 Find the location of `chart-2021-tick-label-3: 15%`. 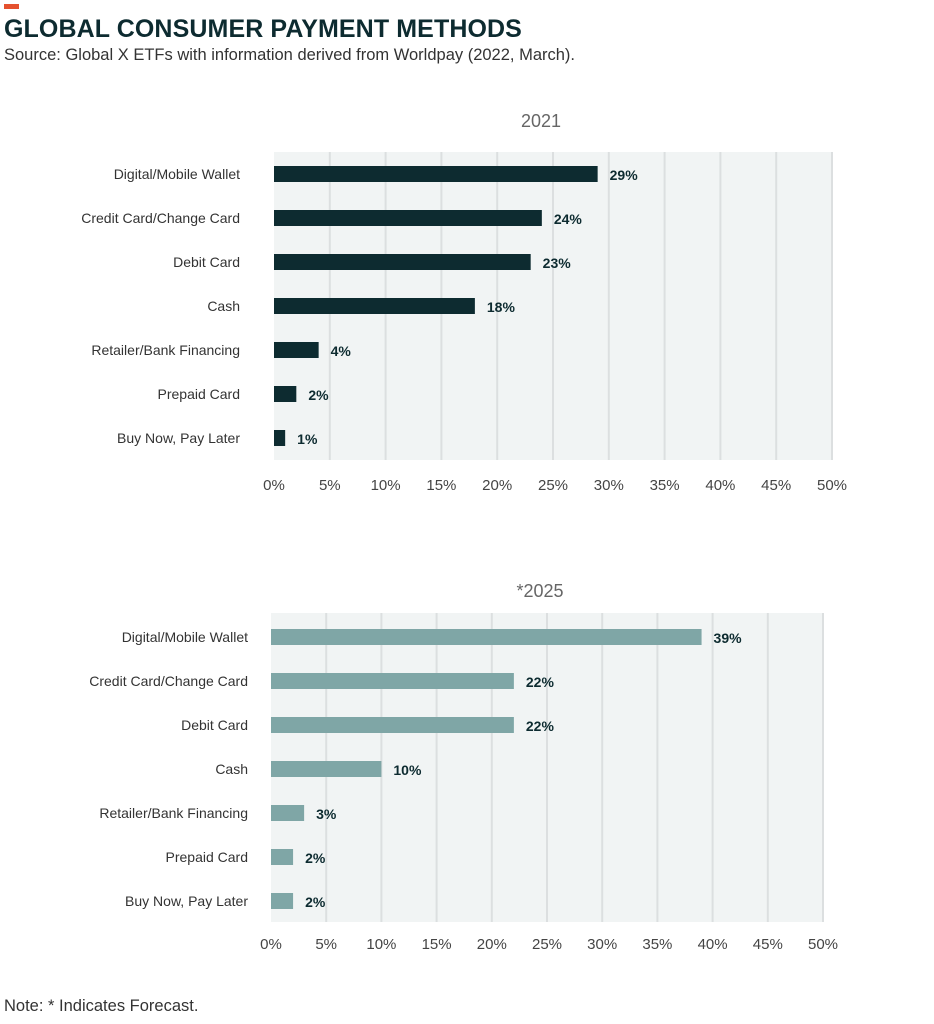

chart-2021-tick-label-3: 15% is located at coordinates (441, 485).